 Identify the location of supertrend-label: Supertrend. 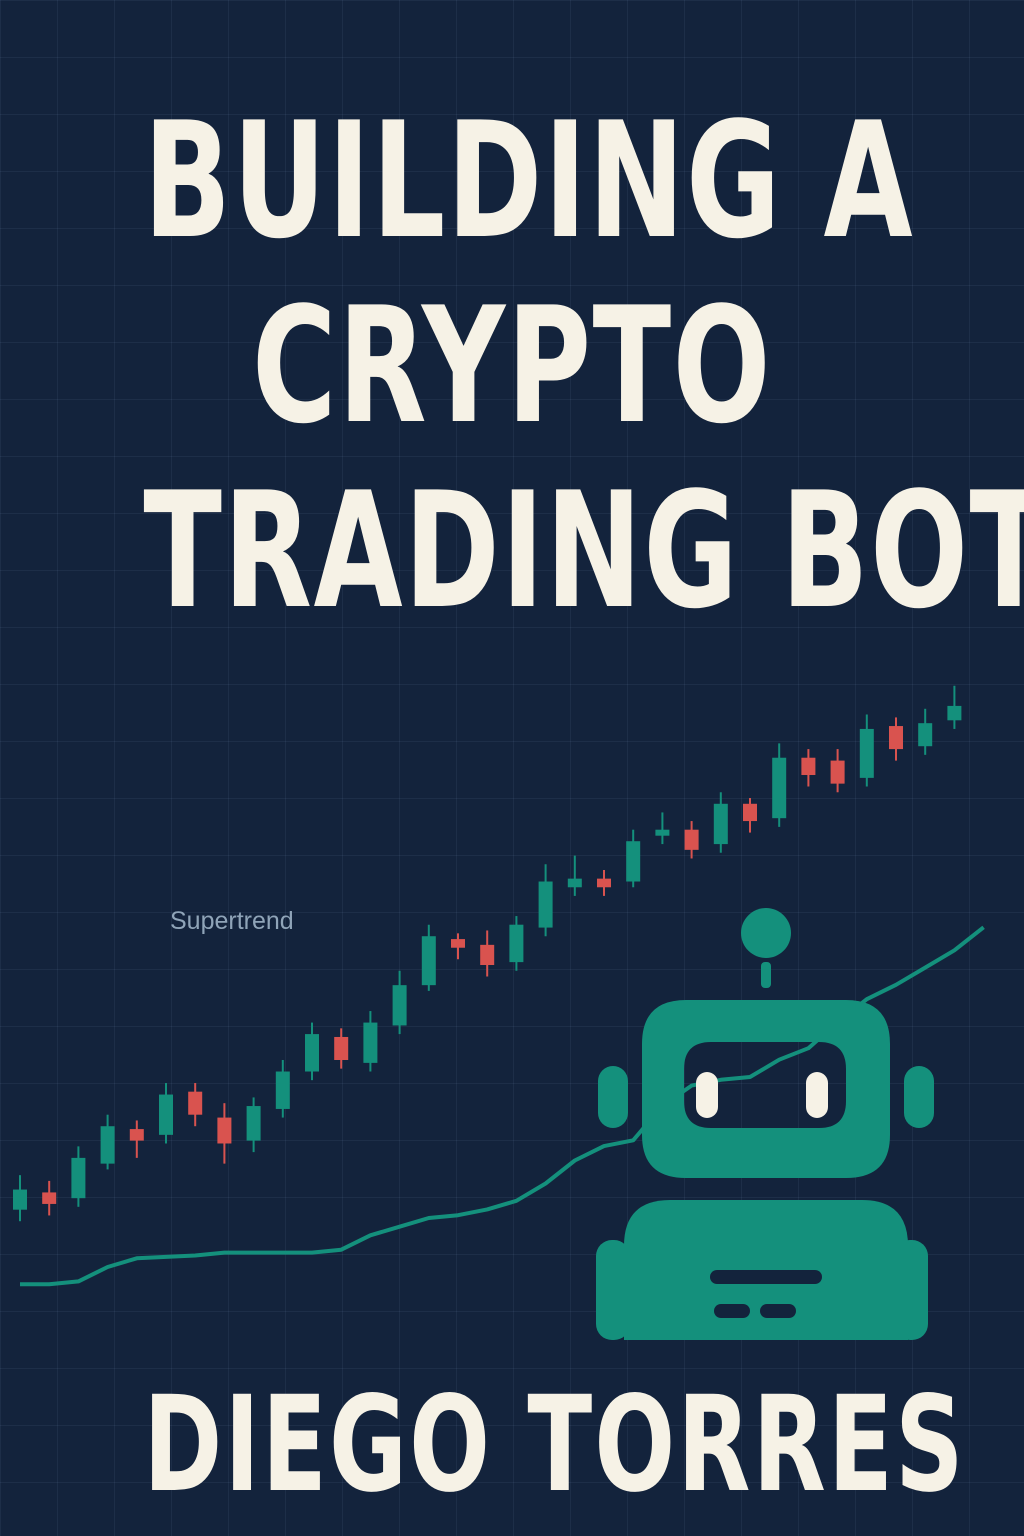
(232, 921).